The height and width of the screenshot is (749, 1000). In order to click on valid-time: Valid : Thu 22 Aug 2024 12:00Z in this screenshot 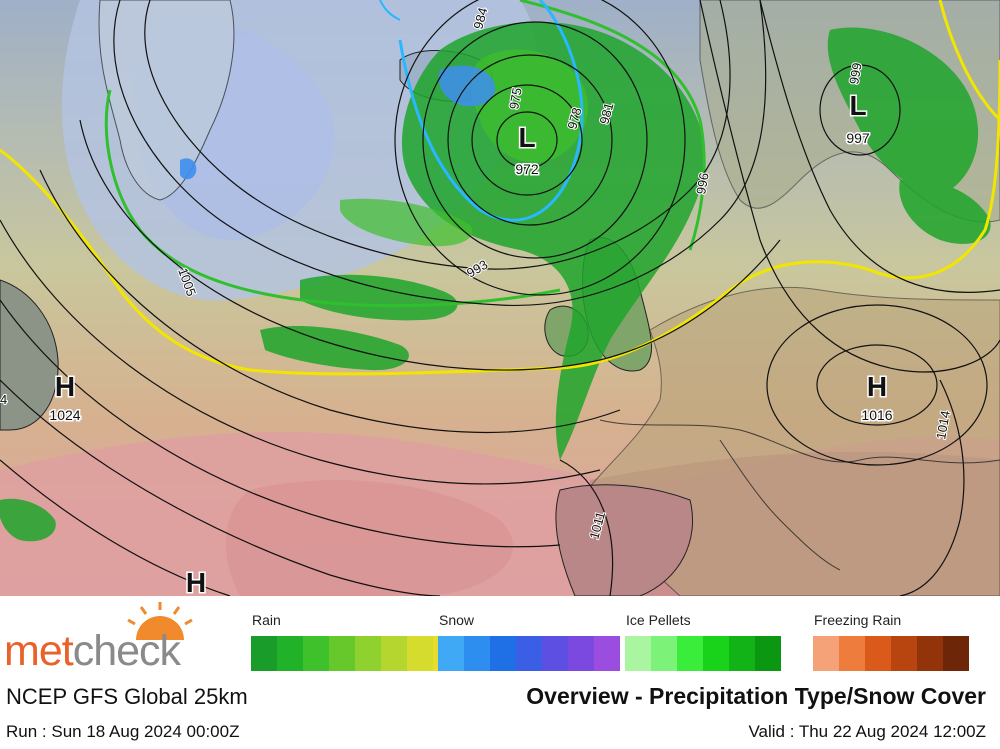, I will do `click(867, 731)`.